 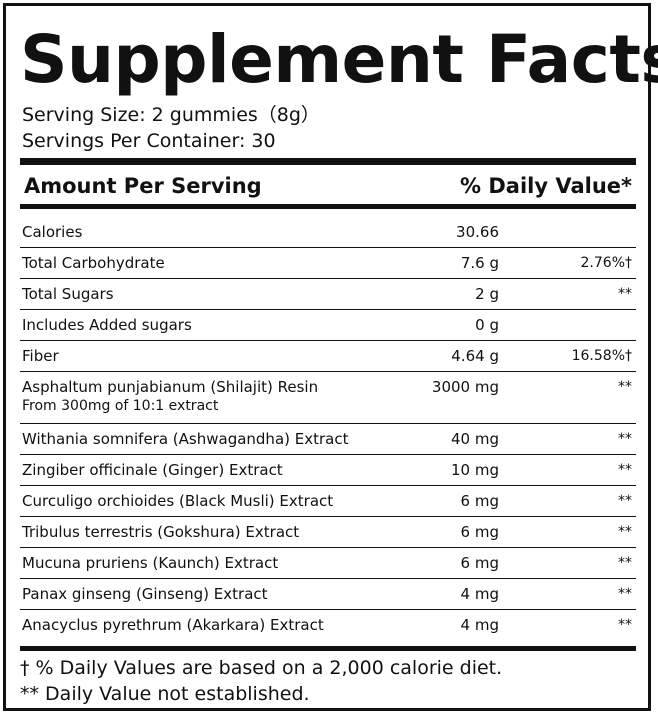 What do you see at coordinates (149, 141) in the screenshot?
I see `servings-per-container: Servings Per Container: 30` at bounding box center [149, 141].